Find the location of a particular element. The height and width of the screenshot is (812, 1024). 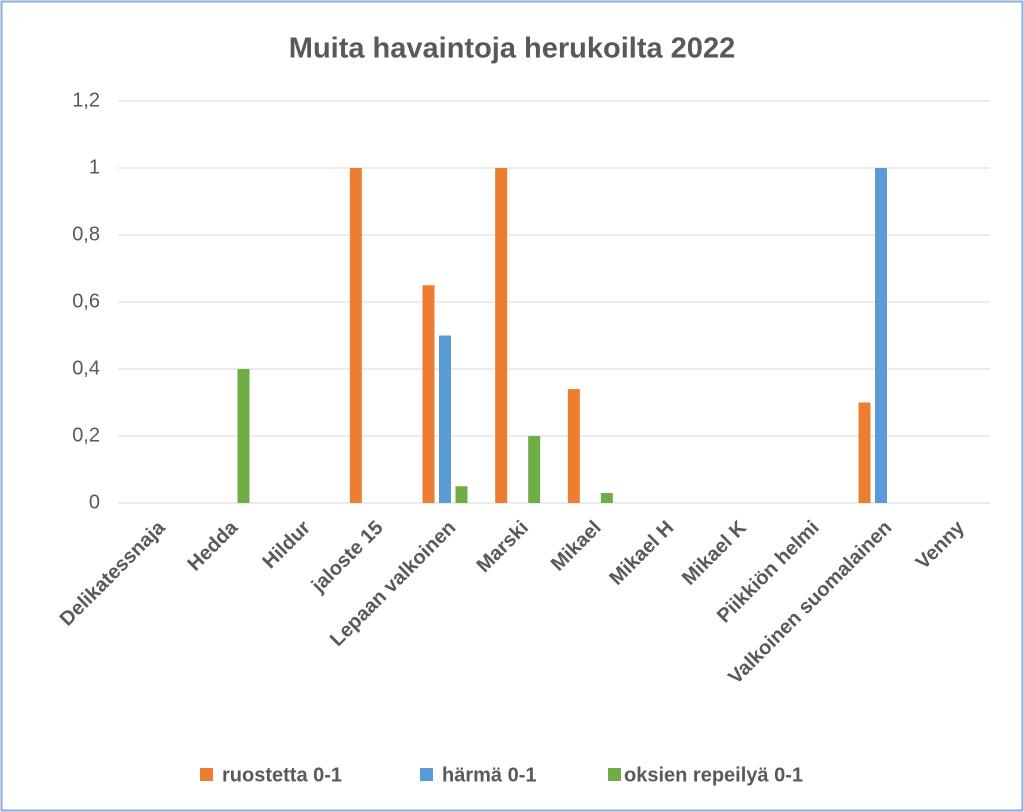

y-tick-label: 1,2 is located at coordinates (86, 100).